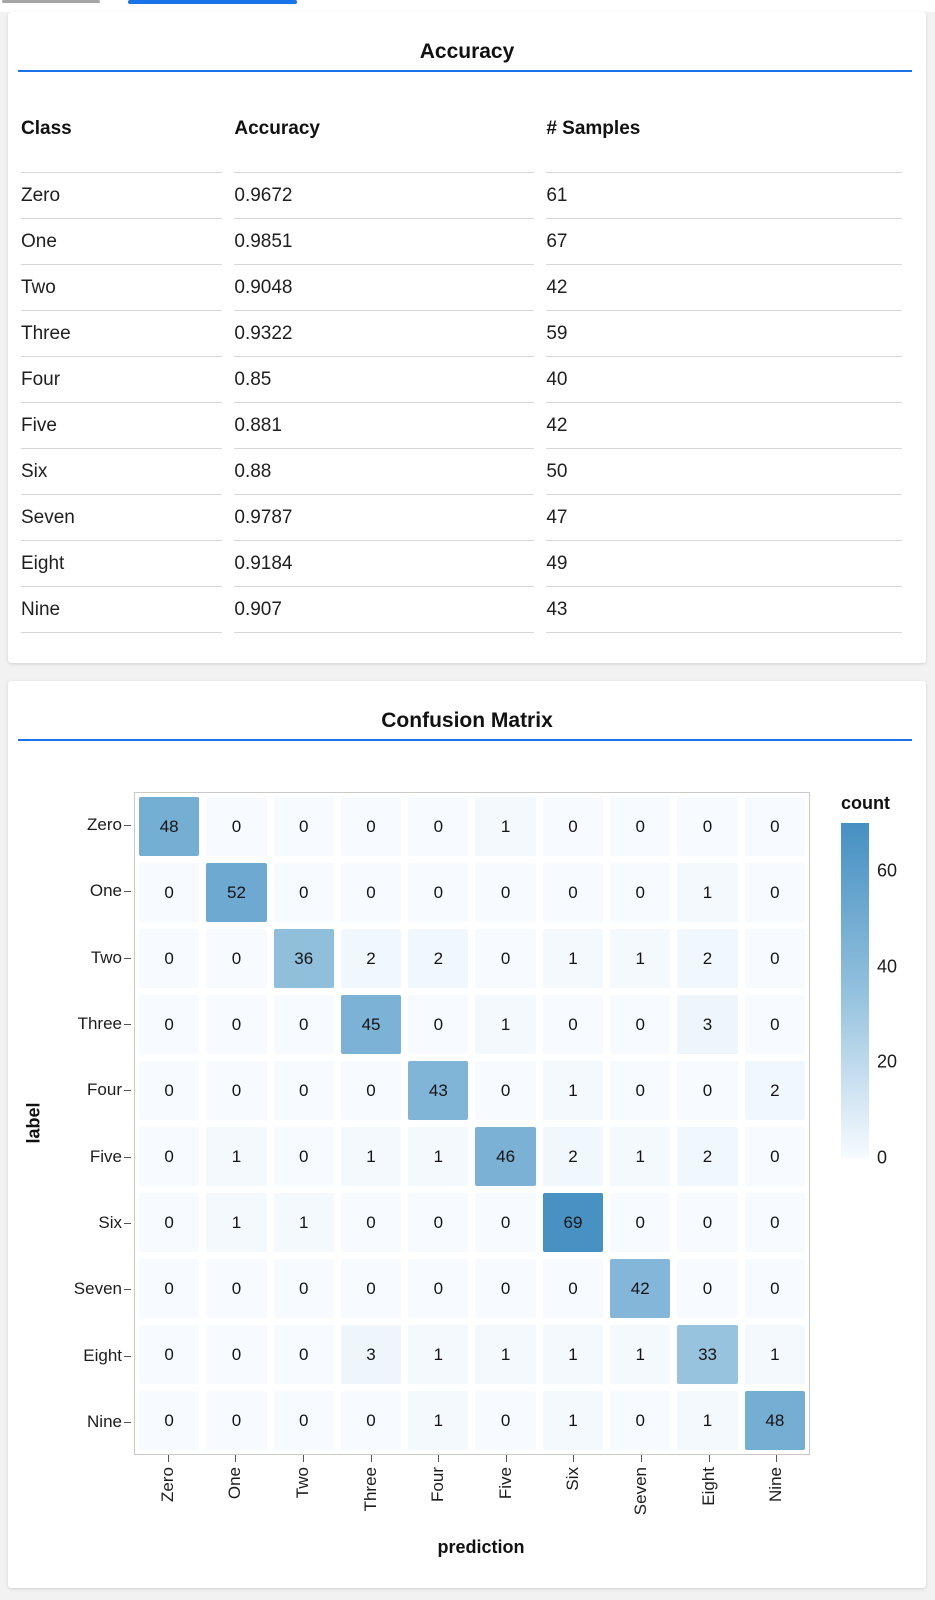  I want to click on heatmap-cell: 45, so click(371, 1024).